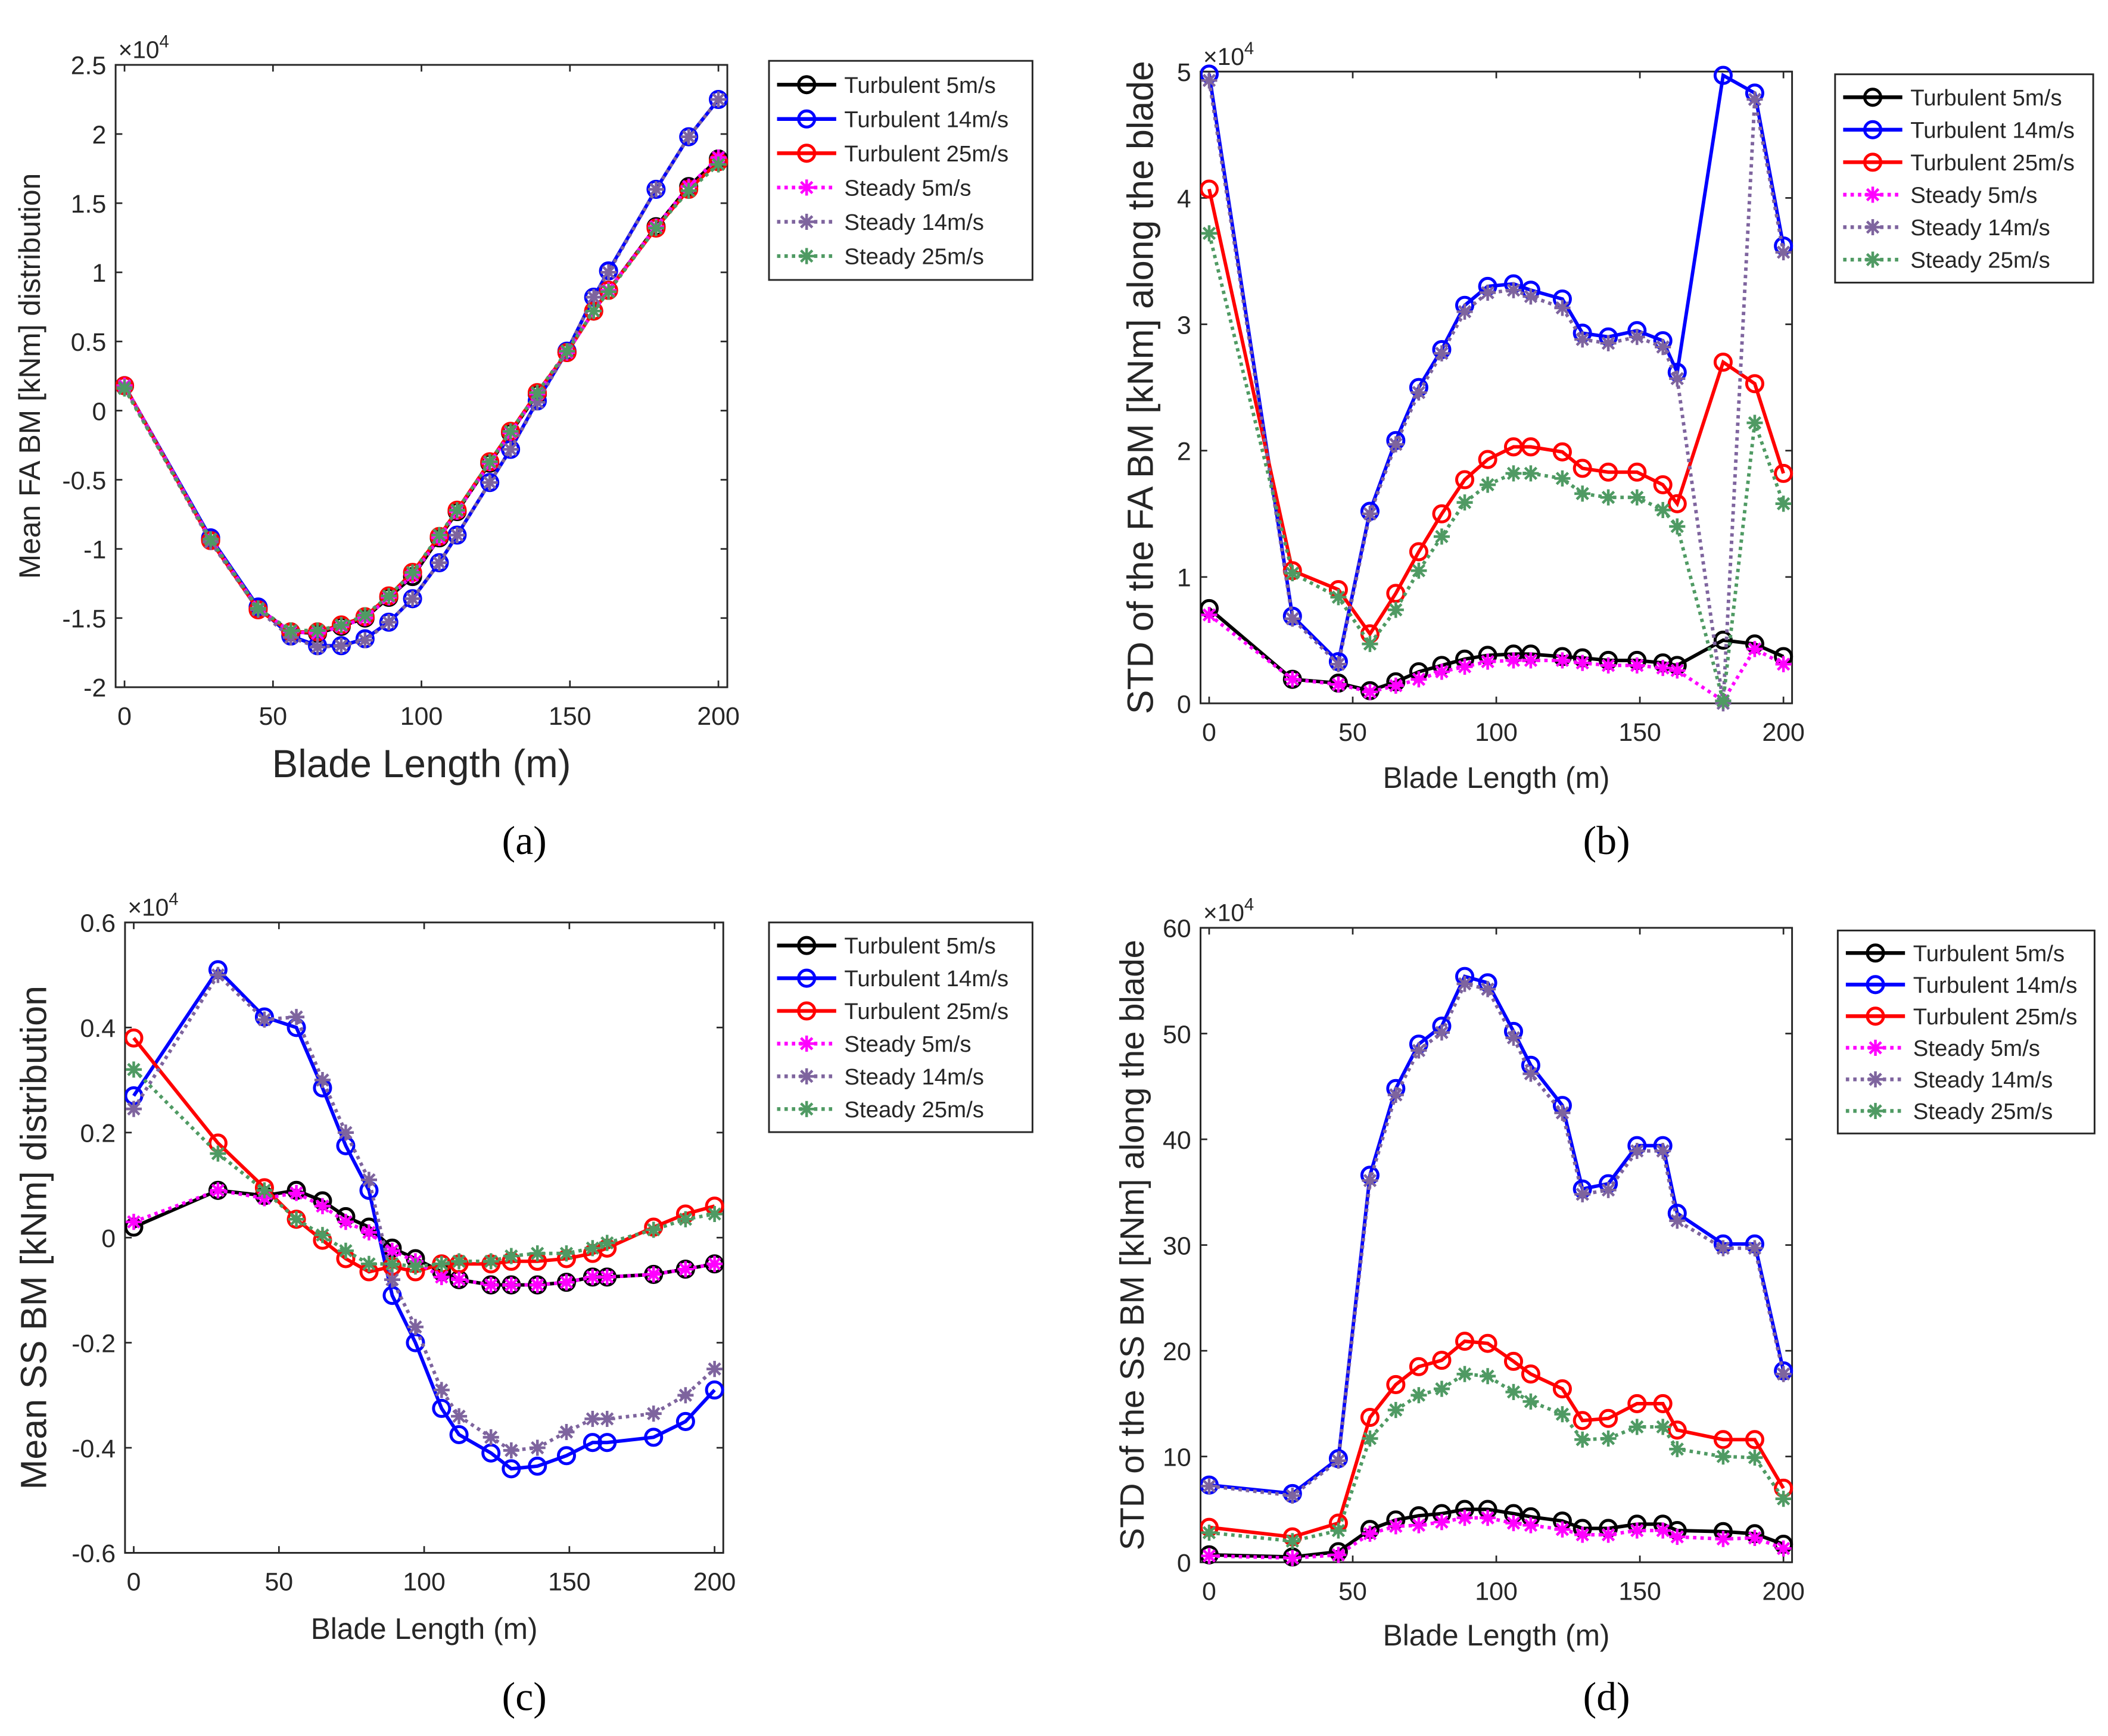  I want to click on x-axis-label: Blade Length (m), so click(1496, 1635).